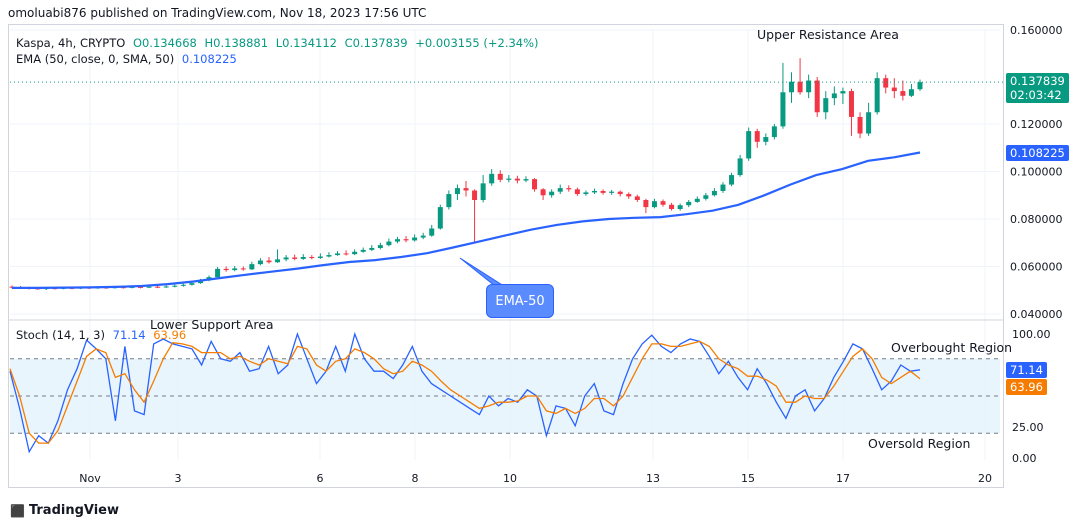  What do you see at coordinates (103, 335) in the screenshot?
I see `stoch-legend: Stoch (14, 1, 3) 71.14 63.96` at bounding box center [103, 335].